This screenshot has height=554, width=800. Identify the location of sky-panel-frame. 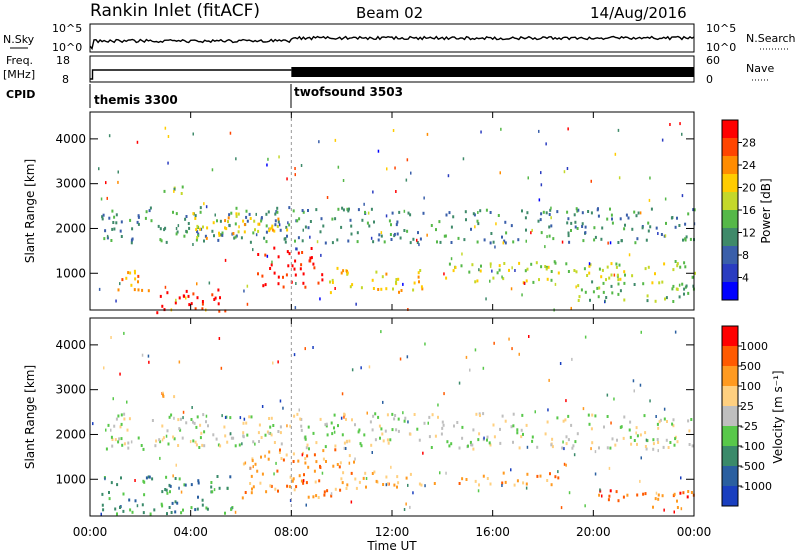
(392, 38).